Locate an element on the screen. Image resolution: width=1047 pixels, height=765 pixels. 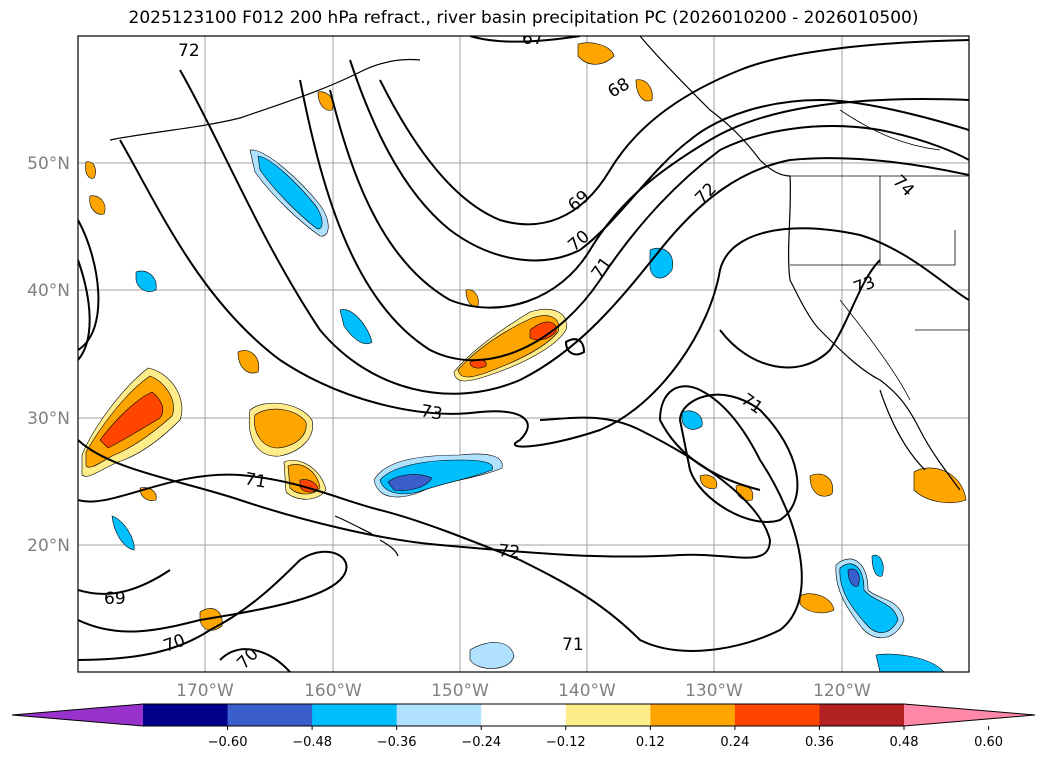
alaska-coast is located at coordinates (265, 99).